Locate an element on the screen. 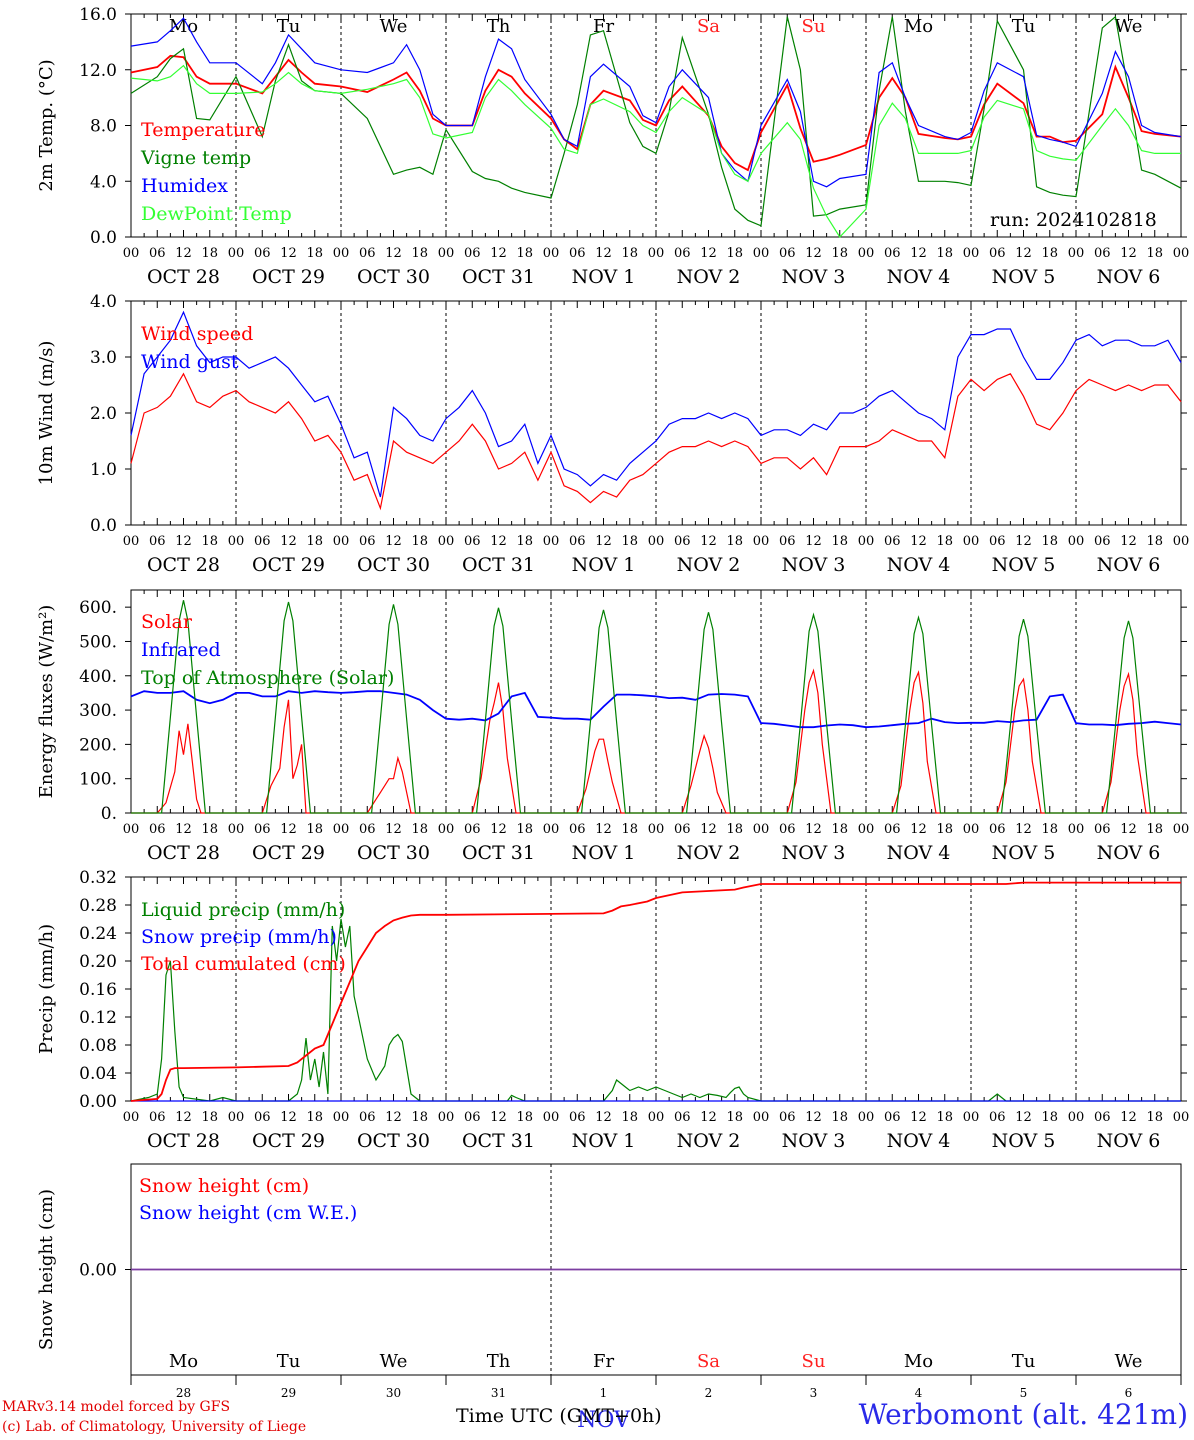 The height and width of the screenshot is (1440, 1194). legend-entry: Total cumulated (cm) is located at coordinates (243, 964).